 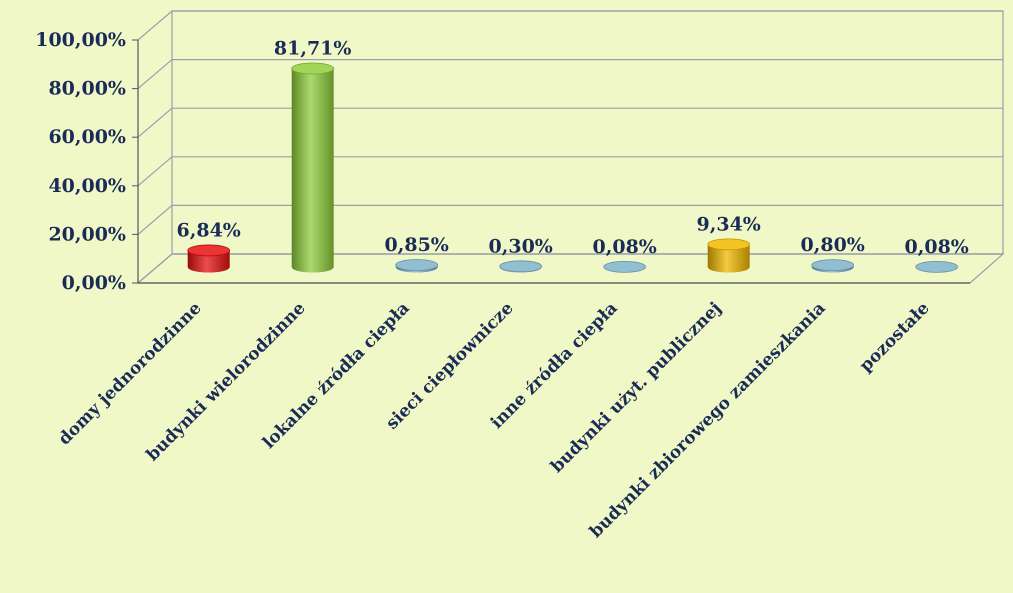 What do you see at coordinates (313, 48) in the screenshot?
I see `data-label: 81,71%` at bounding box center [313, 48].